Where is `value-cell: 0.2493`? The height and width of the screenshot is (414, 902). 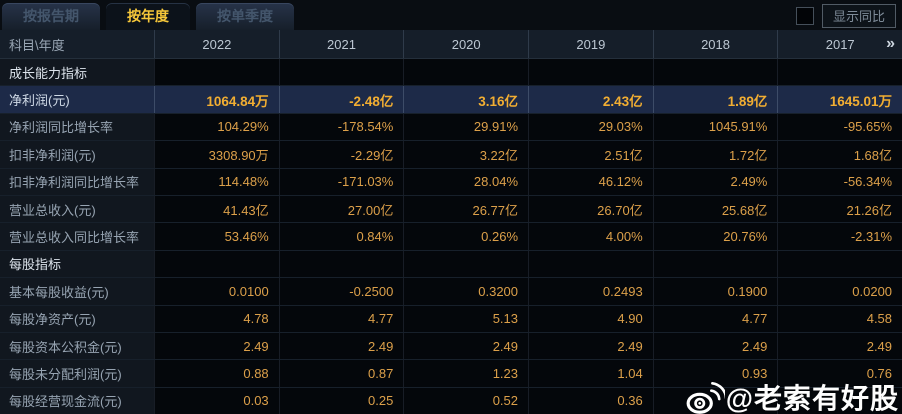 value-cell: 0.2493 is located at coordinates (590, 291).